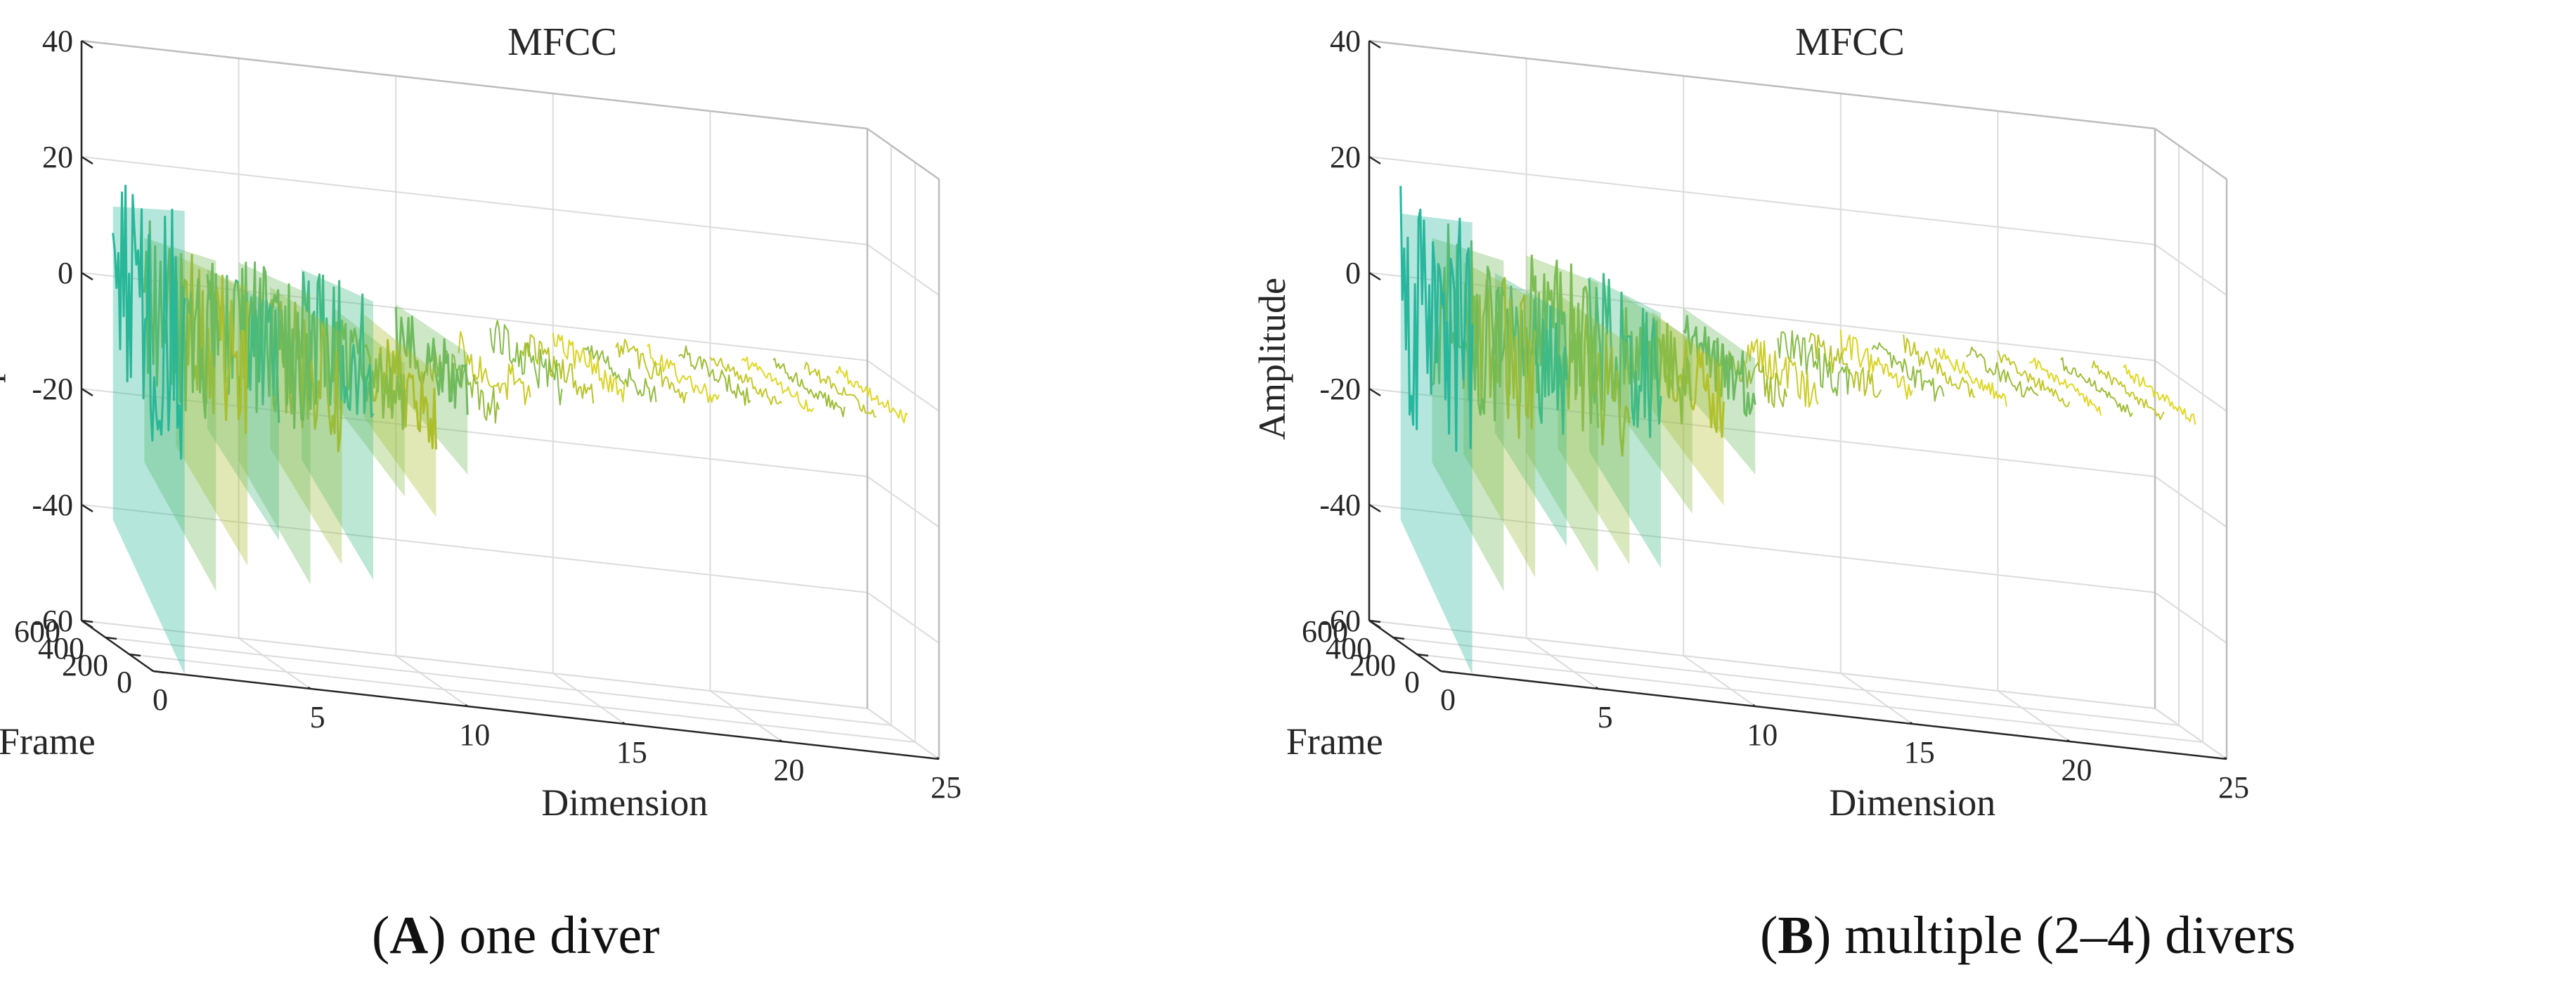 The width and height of the screenshot is (2576, 1005). Describe the element at coordinates (2070, 935) in the screenshot. I see `caption-text: multiple (2–4) divers` at that location.